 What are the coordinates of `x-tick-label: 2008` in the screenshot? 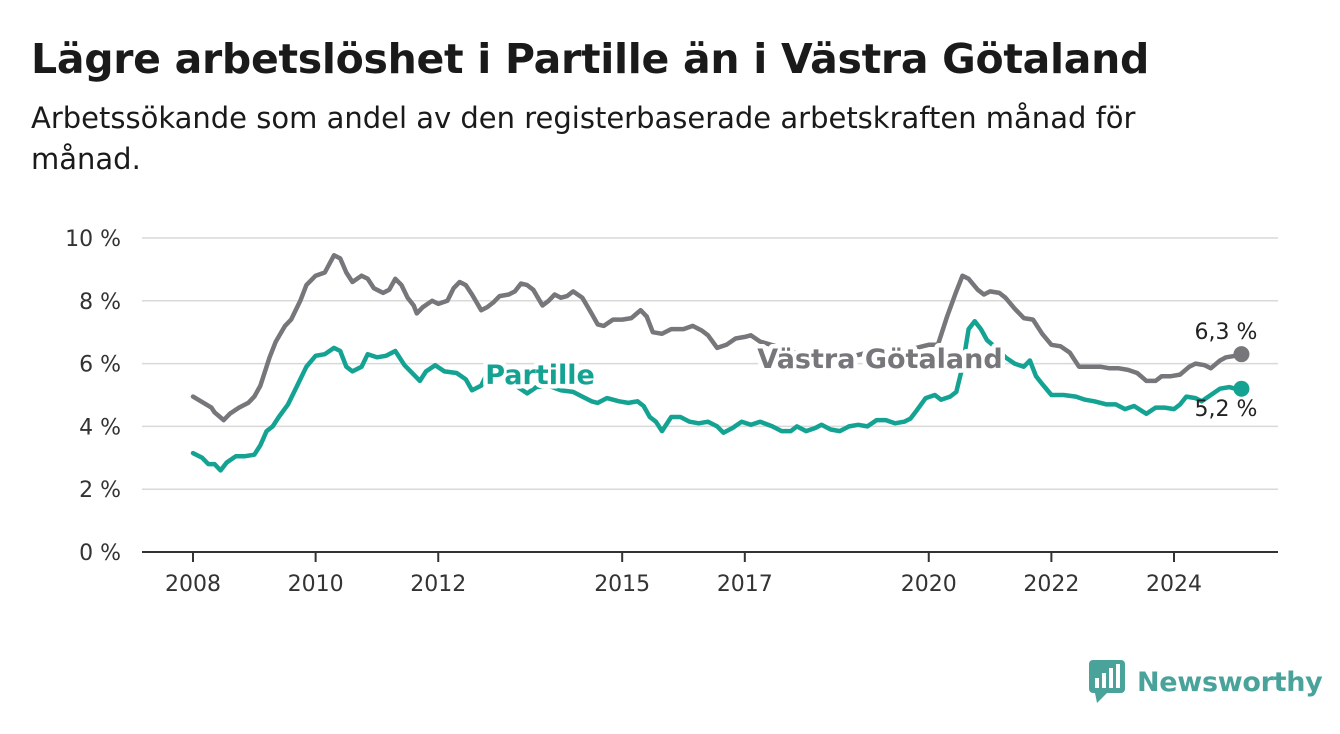 It's located at (193, 584).